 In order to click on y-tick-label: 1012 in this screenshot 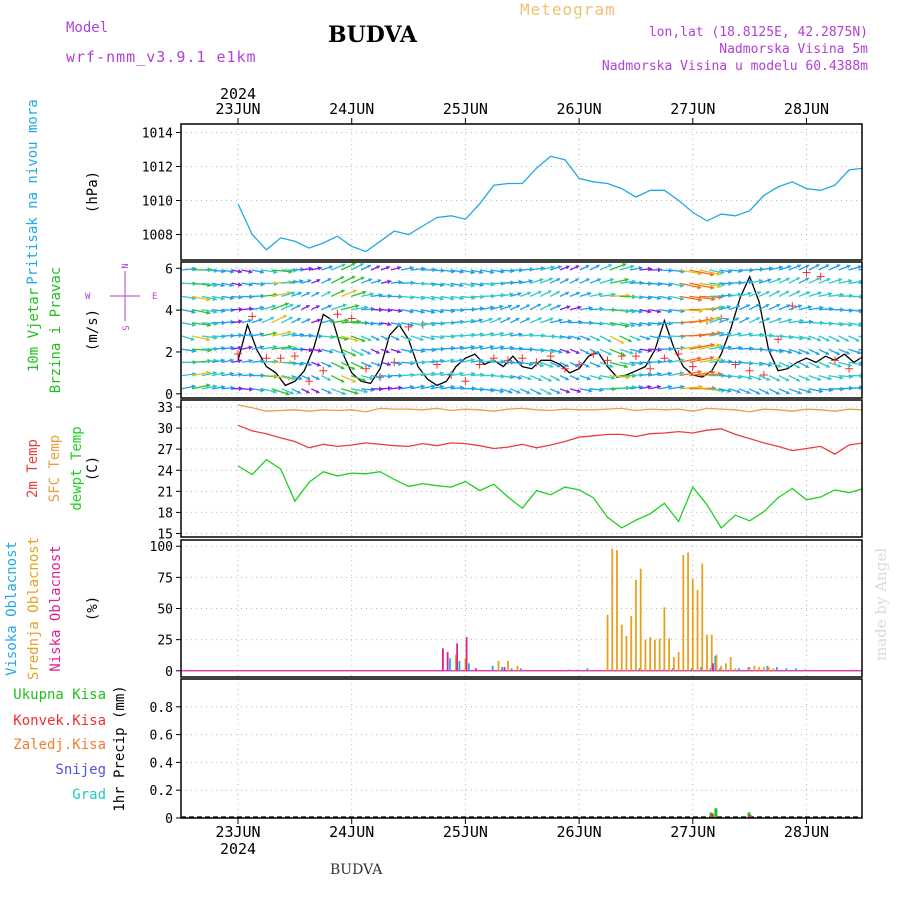, I will do `click(157, 168)`.